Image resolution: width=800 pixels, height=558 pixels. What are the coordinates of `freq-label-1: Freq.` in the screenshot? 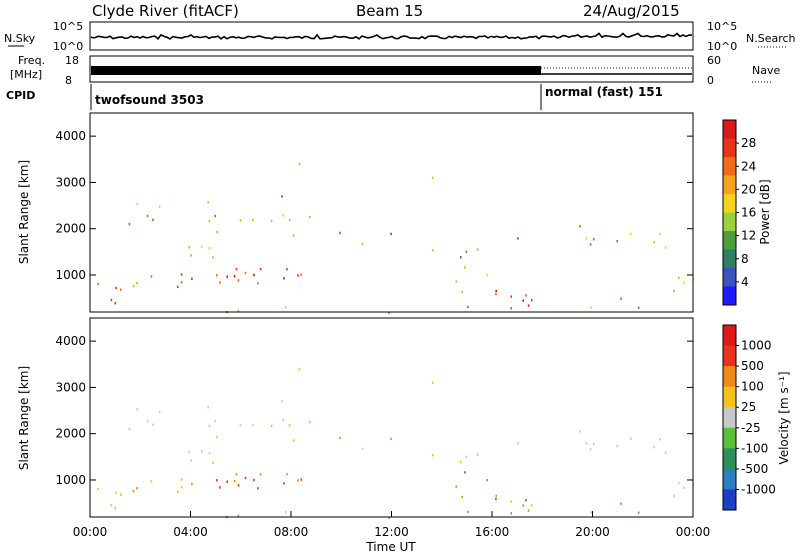 It's located at (31, 60).